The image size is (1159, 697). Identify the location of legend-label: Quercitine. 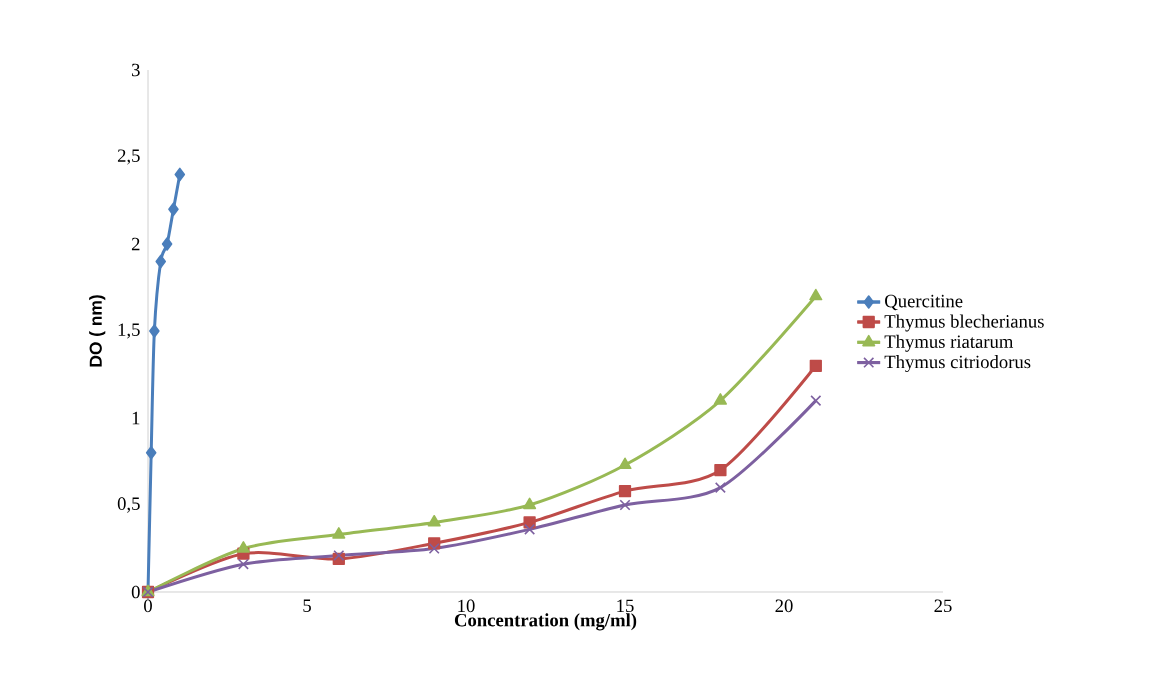
(924, 302).